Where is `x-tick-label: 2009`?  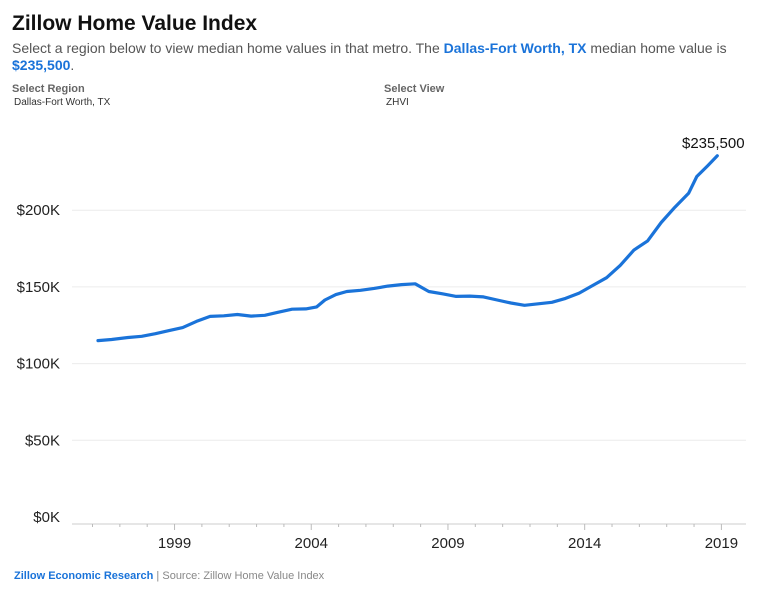
x-tick-label: 2009 is located at coordinates (447, 543).